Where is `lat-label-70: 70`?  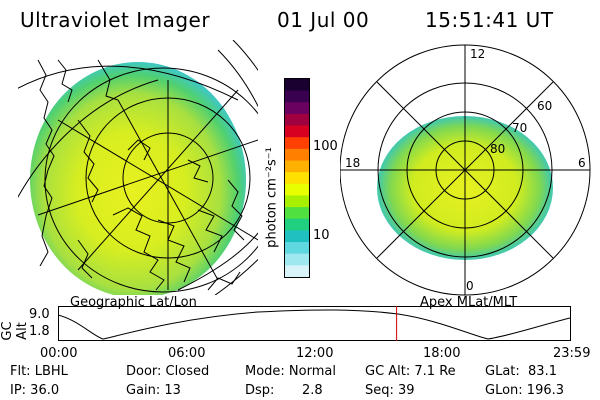 lat-label-70: 70 is located at coordinates (519, 128).